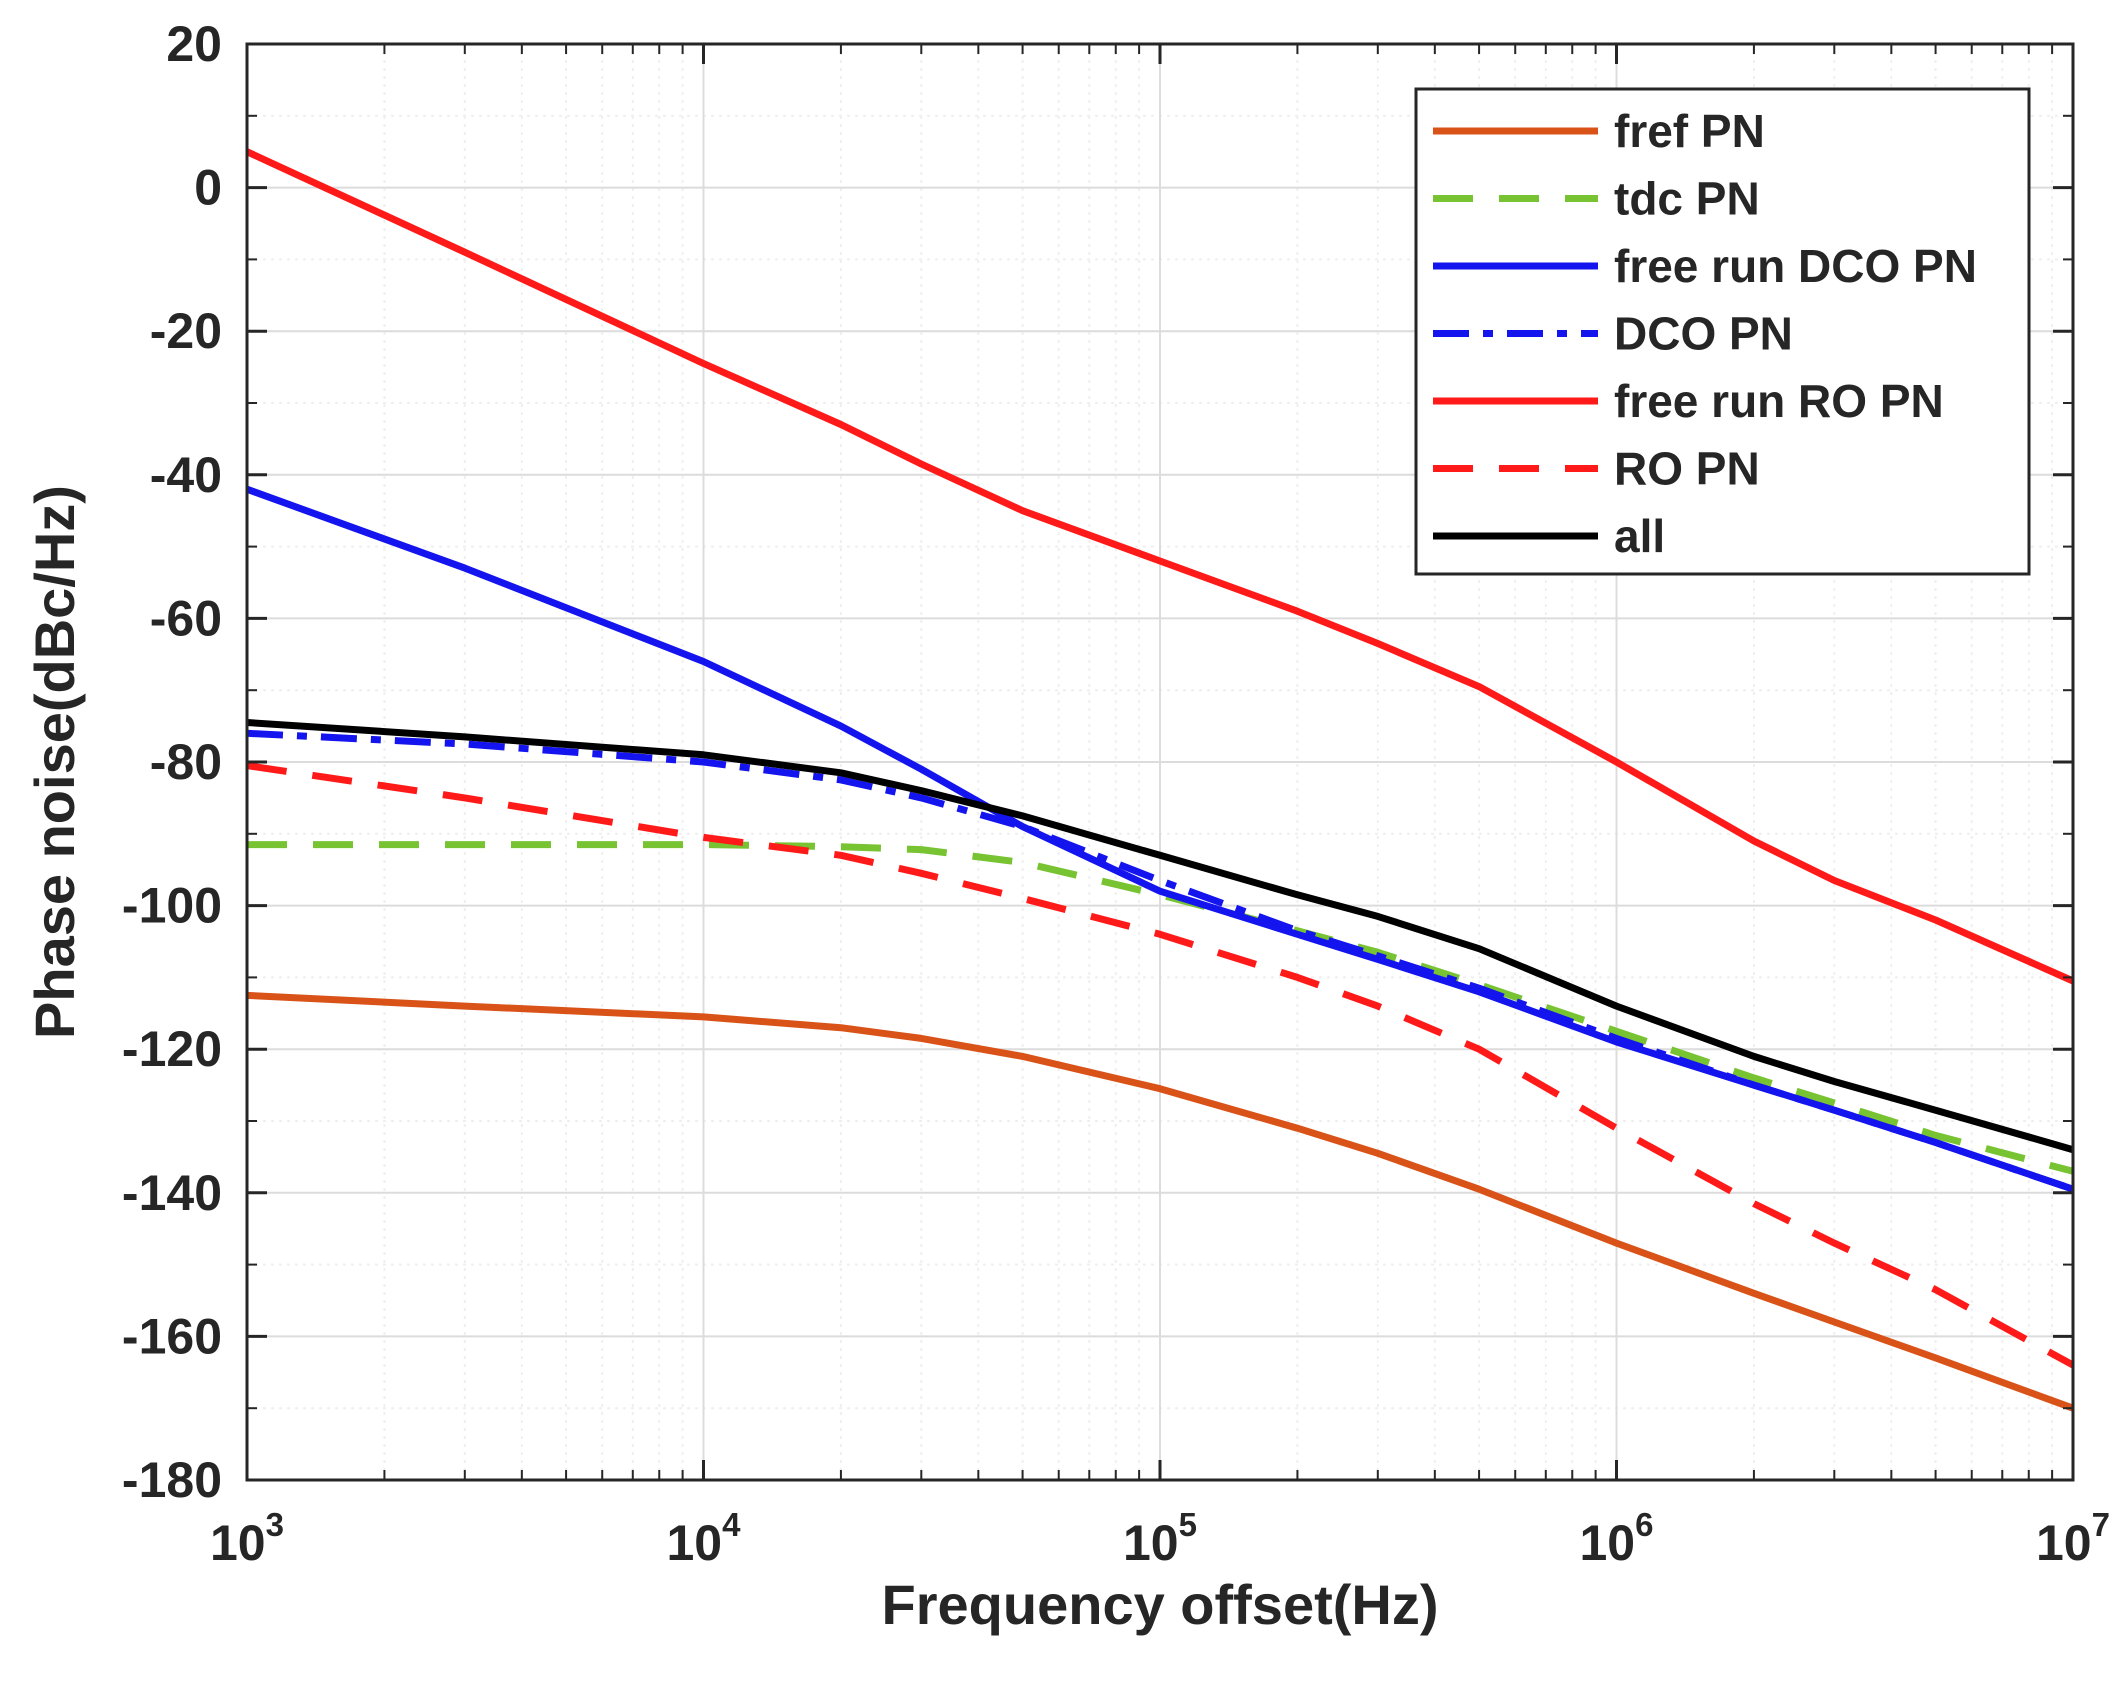 The image size is (2124, 1699). What do you see at coordinates (186, 618) in the screenshot?
I see `y-tick-label: -60` at bounding box center [186, 618].